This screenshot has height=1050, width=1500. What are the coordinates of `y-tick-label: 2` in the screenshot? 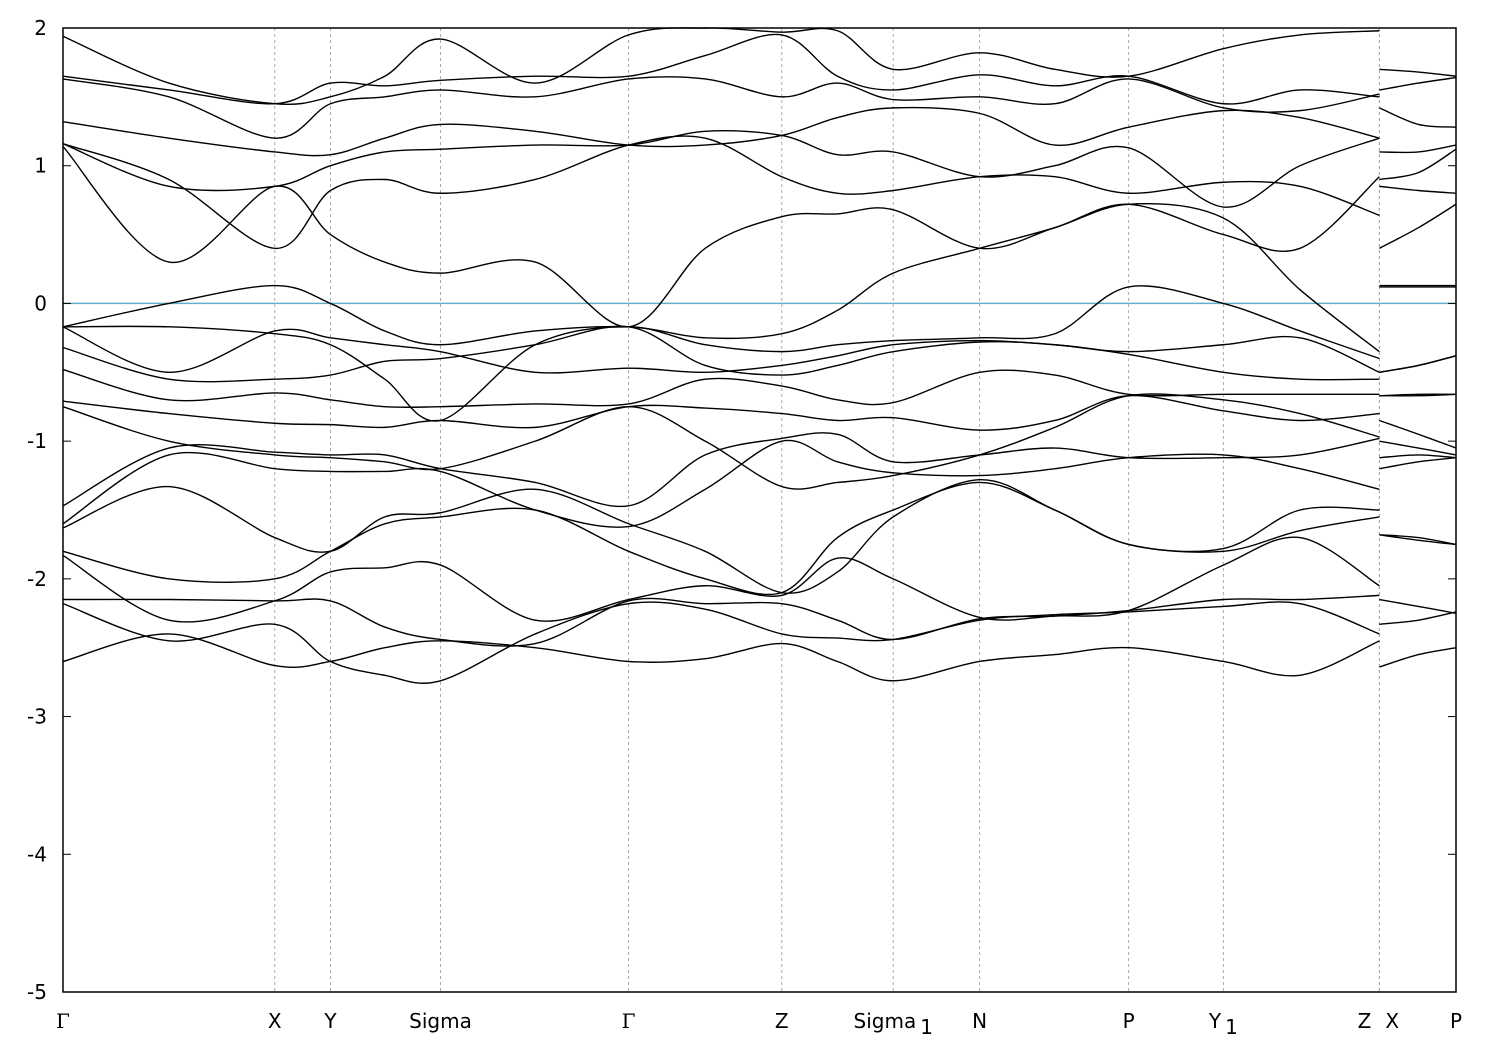 It's located at (40, 28).